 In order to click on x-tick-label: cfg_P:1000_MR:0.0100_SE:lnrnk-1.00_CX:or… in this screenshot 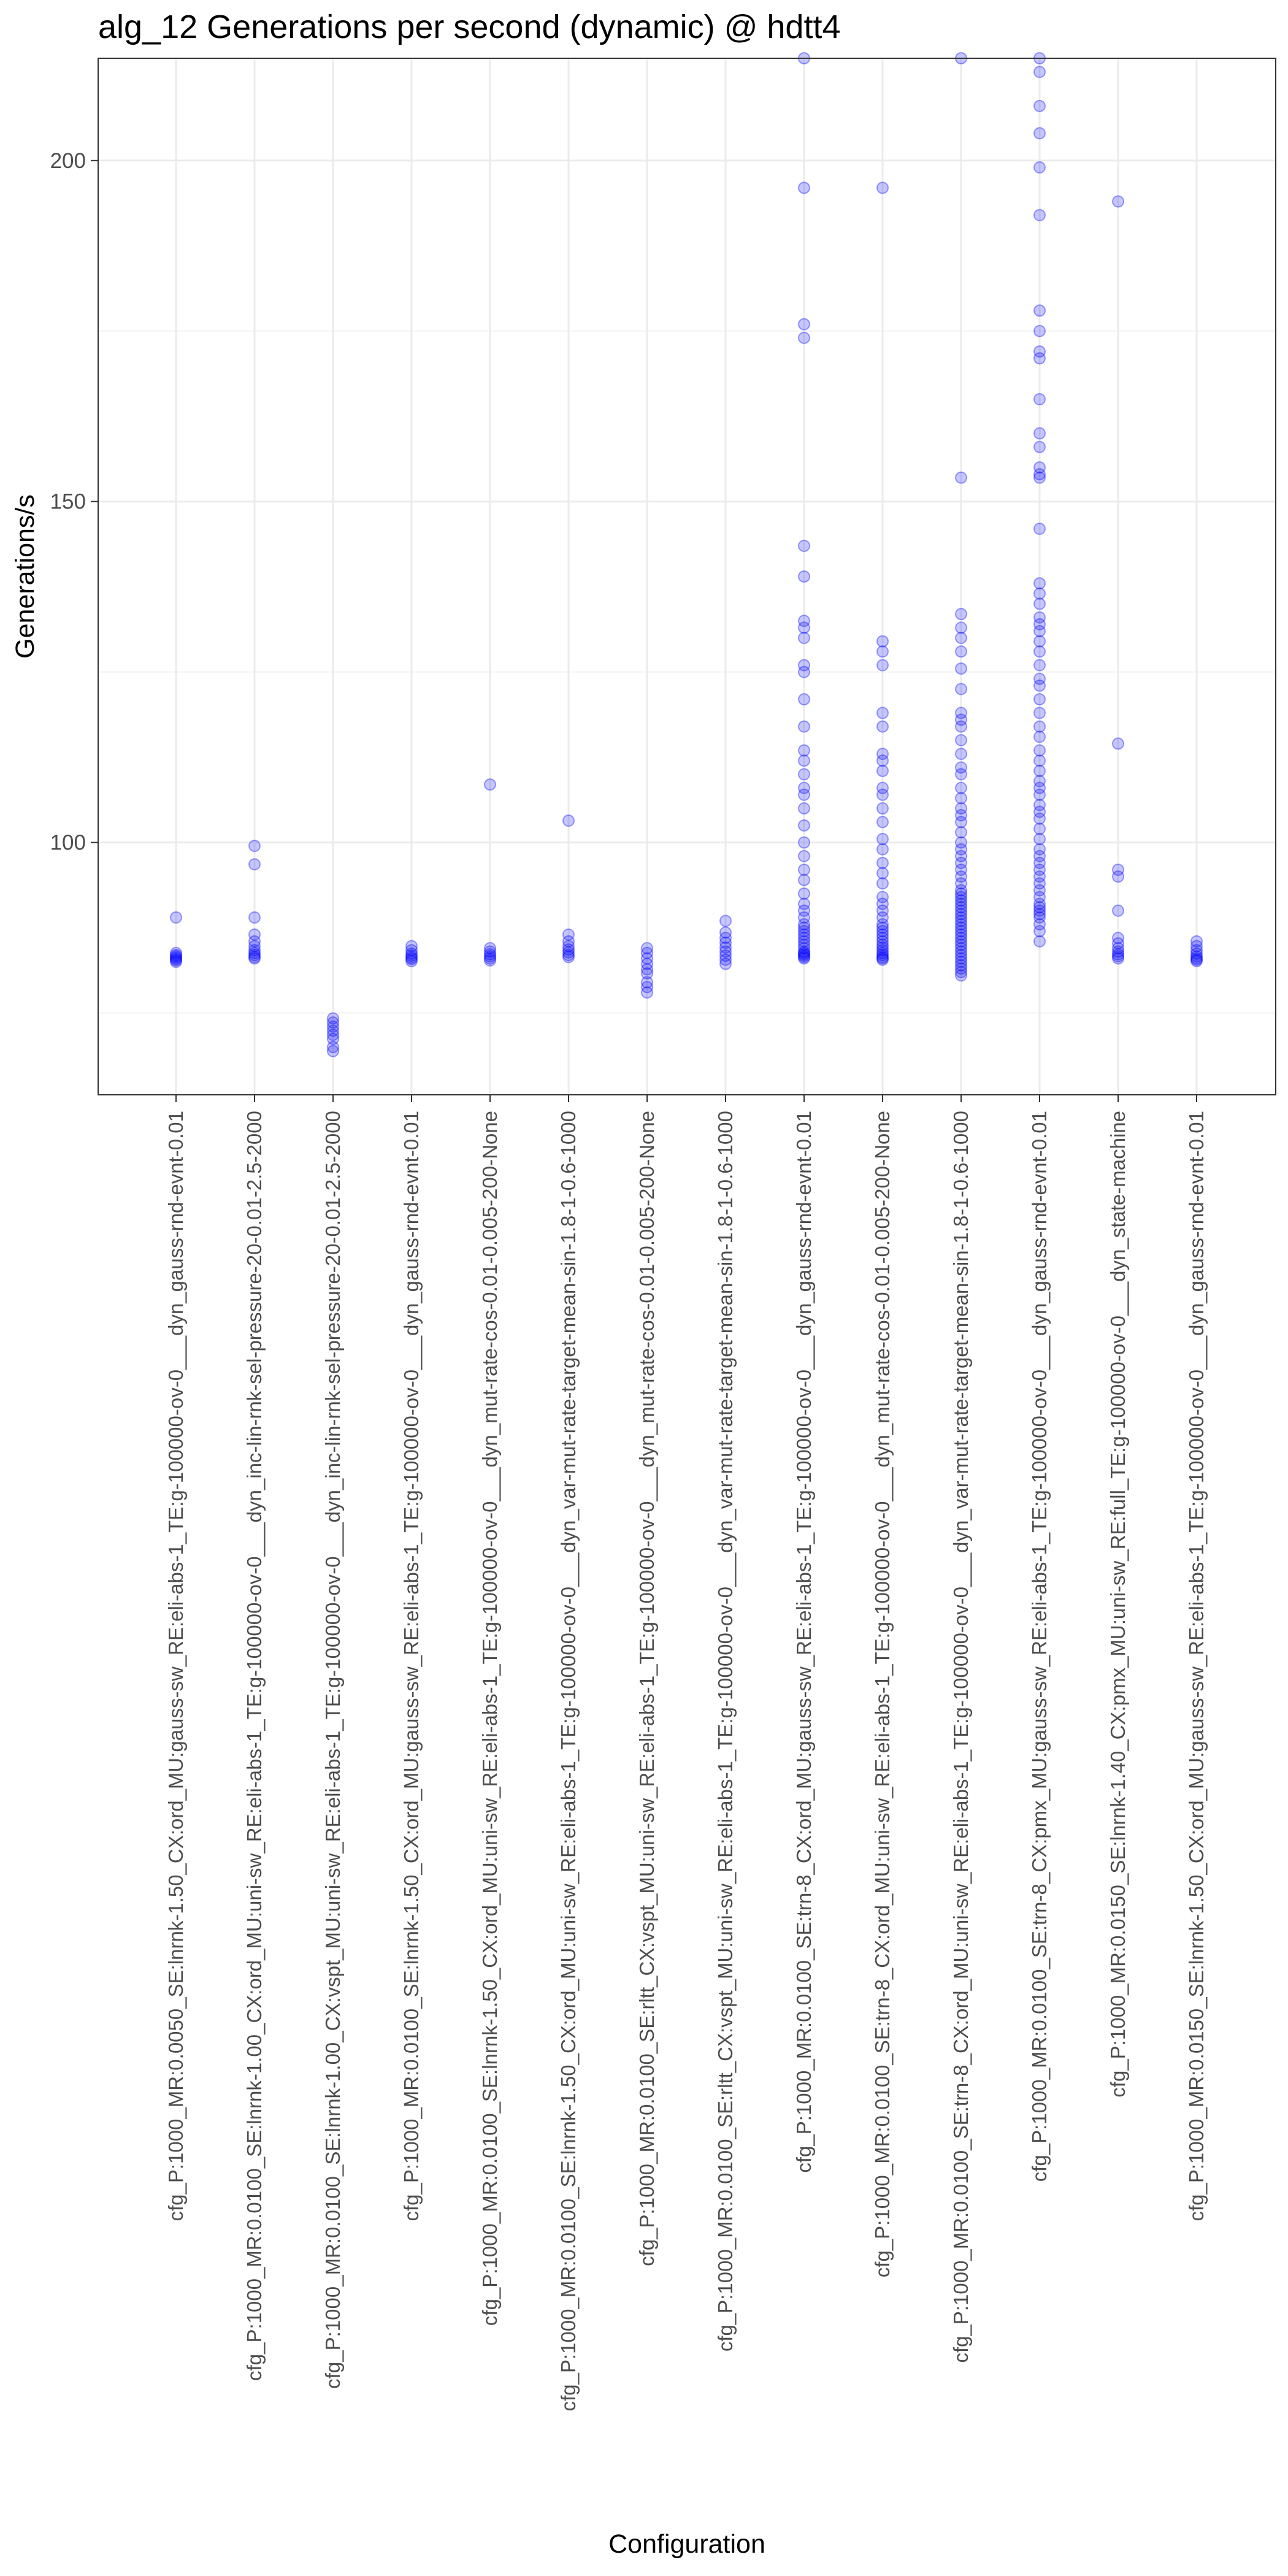, I will do `click(254, 1746)`.